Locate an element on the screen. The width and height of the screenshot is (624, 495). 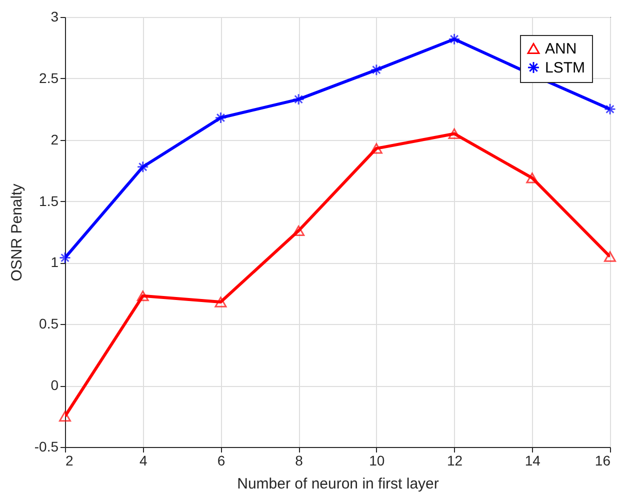
x-tick-label: 10 is located at coordinates (377, 460).